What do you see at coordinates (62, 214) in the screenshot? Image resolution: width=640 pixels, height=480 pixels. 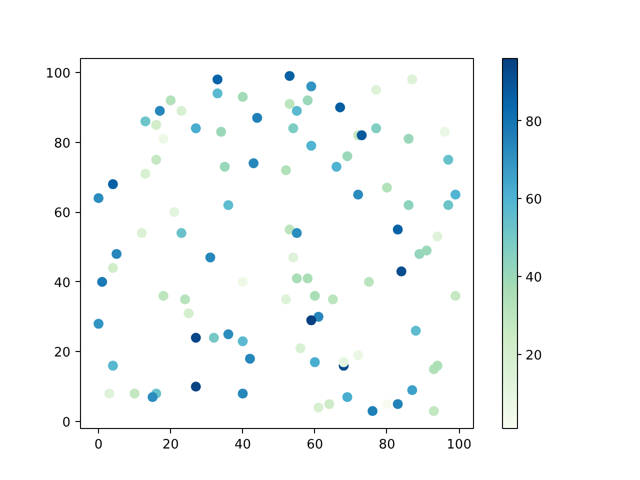 I see `y-tick-label: 60` at bounding box center [62, 214].